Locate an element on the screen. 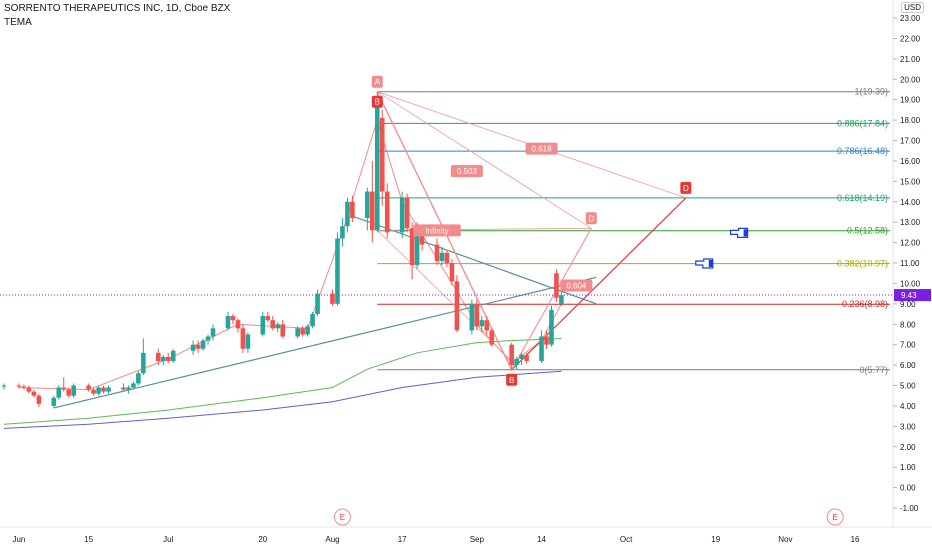 Image resolution: width=932 pixels, height=550 pixels. trendline is located at coordinates (325, 342).